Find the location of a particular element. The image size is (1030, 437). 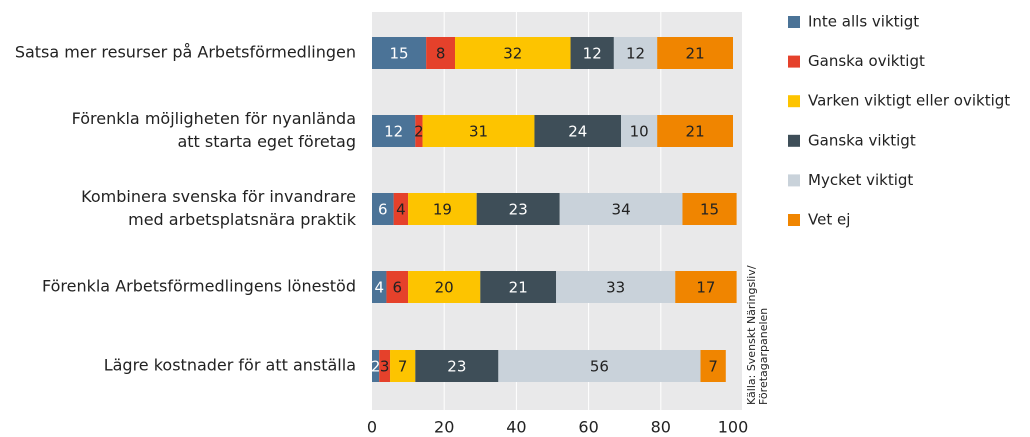

value-label: 10 is located at coordinates (639, 132).